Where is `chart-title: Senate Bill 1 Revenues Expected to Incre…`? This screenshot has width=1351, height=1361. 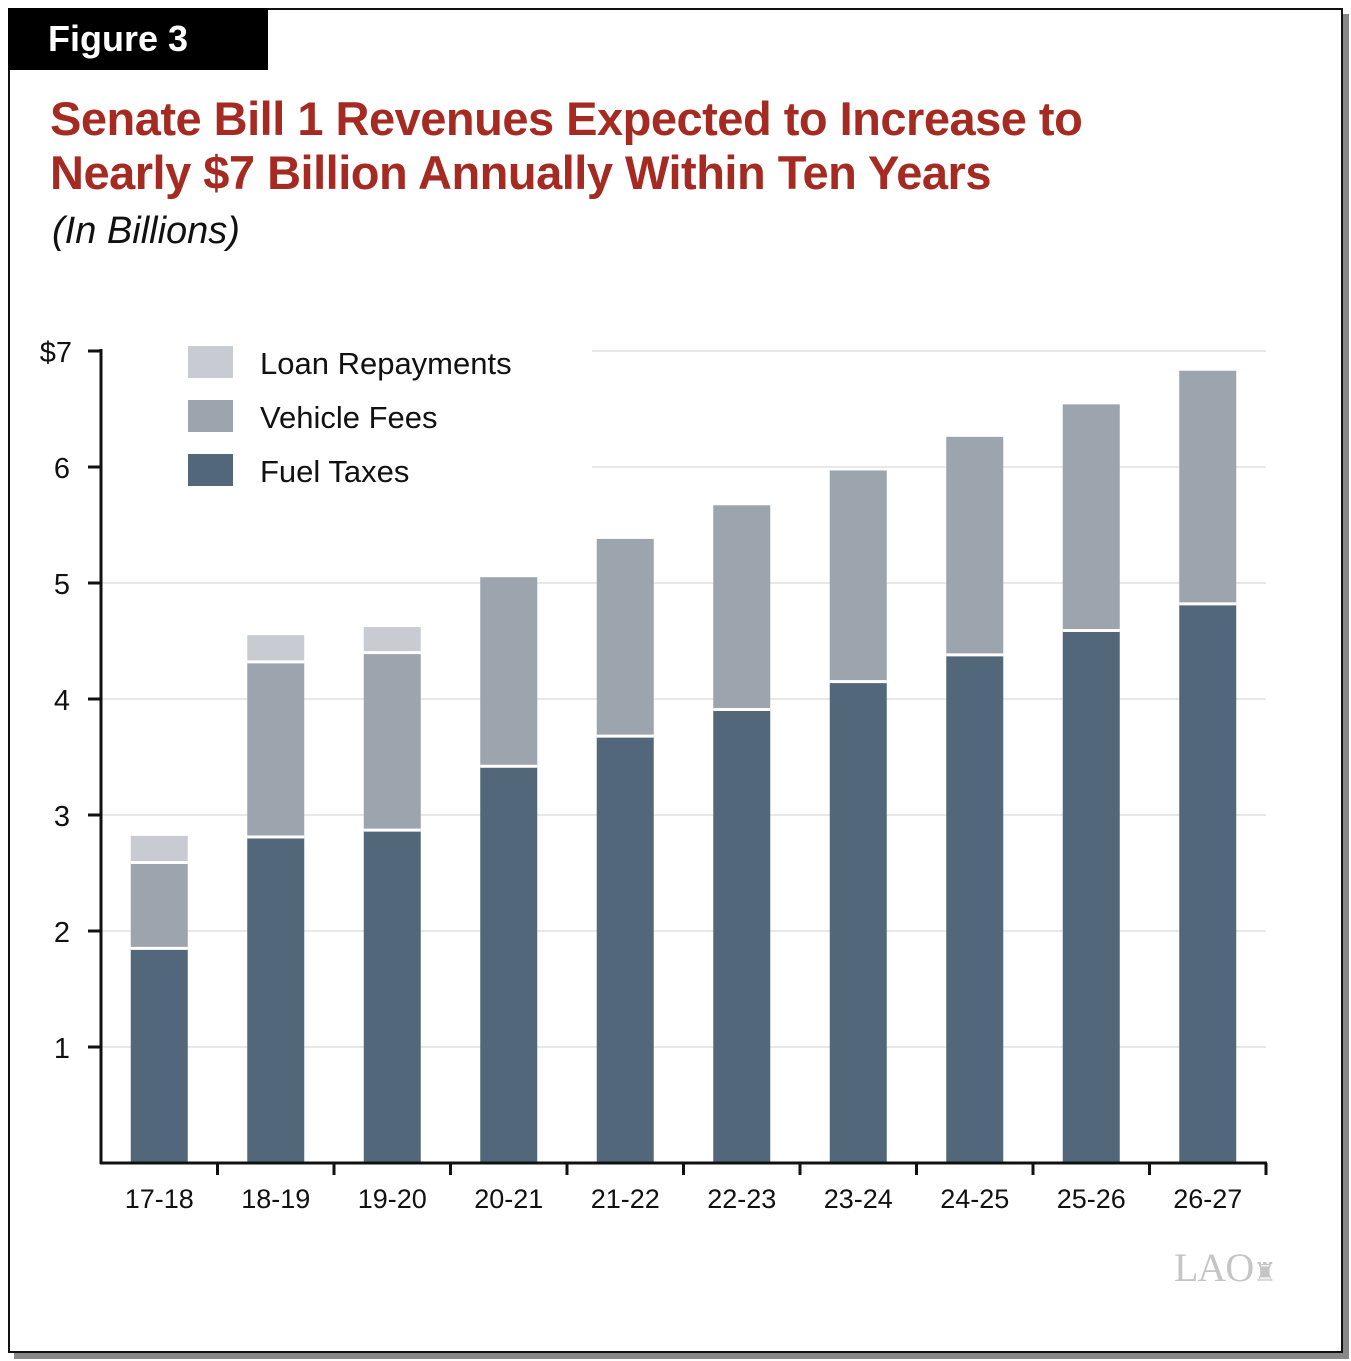
chart-title: Senate Bill 1 Revenues Expected to Incre… is located at coordinates (566, 146).